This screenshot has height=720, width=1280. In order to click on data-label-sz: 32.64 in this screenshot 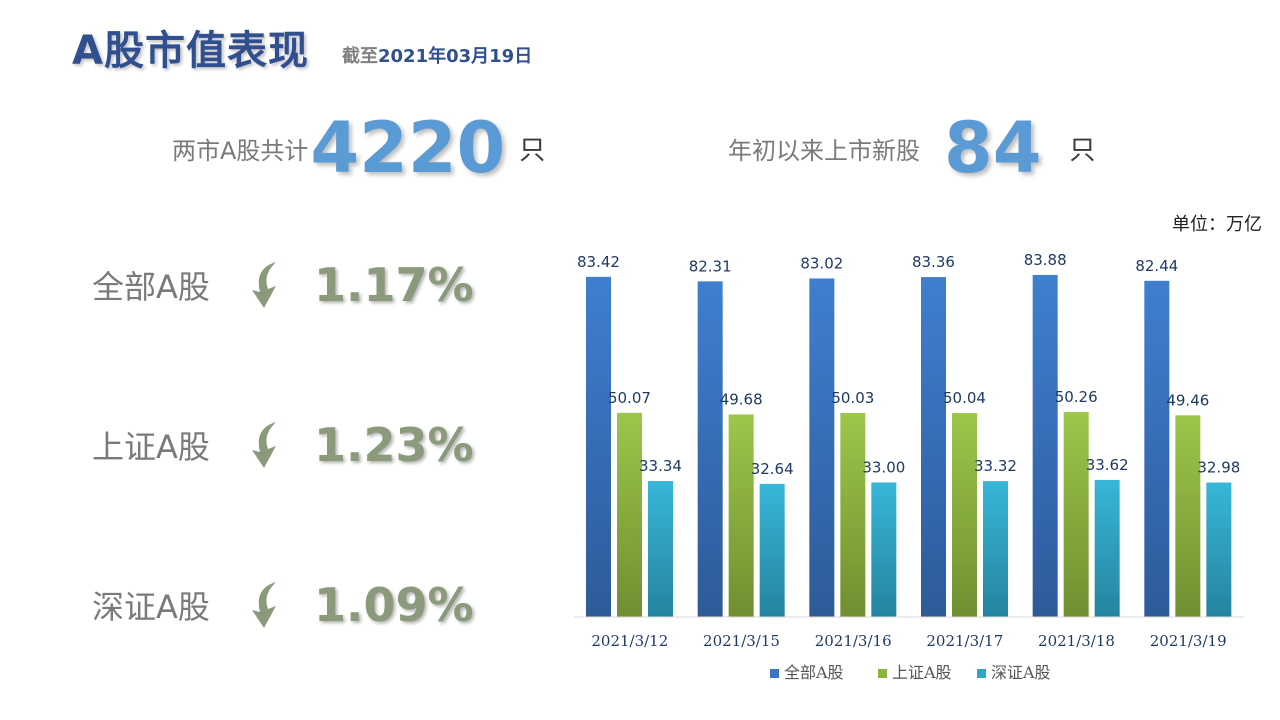, I will do `click(772, 469)`.